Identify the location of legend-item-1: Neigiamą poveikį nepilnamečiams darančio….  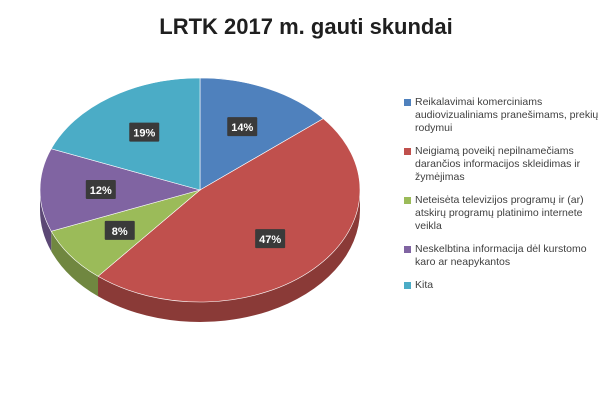
(504, 164).